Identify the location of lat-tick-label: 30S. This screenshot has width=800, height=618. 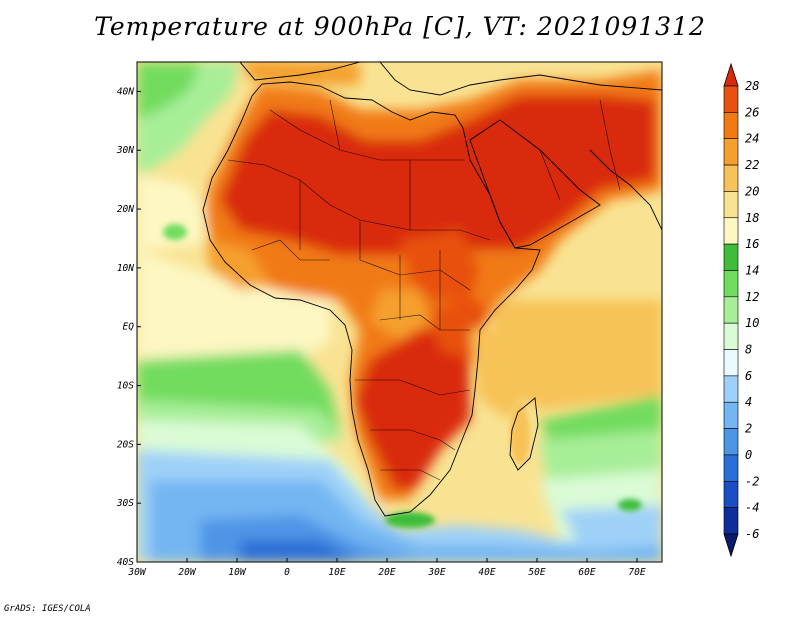
(125, 503).